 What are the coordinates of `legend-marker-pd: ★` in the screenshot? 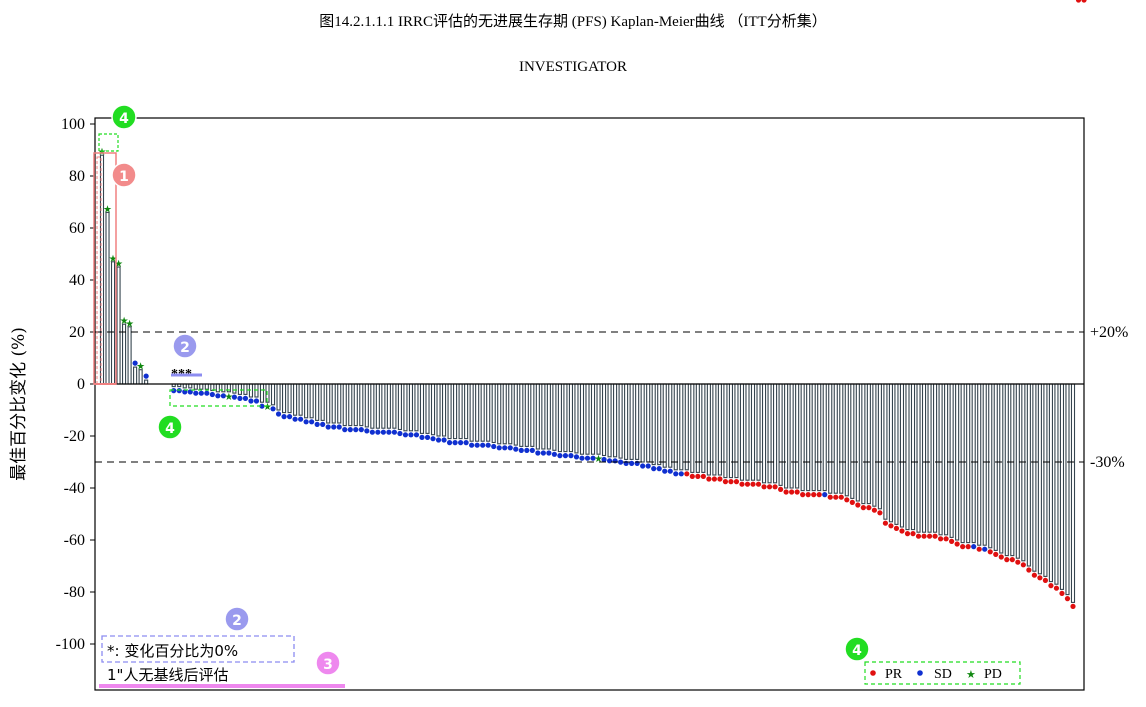 It's located at (971, 674).